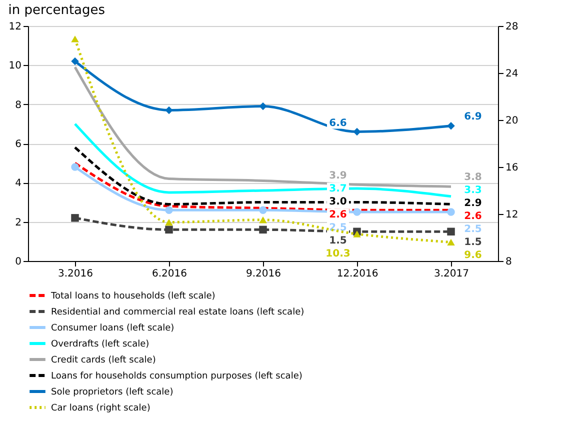  What do you see at coordinates (18, 144) in the screenshot?
I see `y-tick-label: 6` at bounding box center [18, 144].